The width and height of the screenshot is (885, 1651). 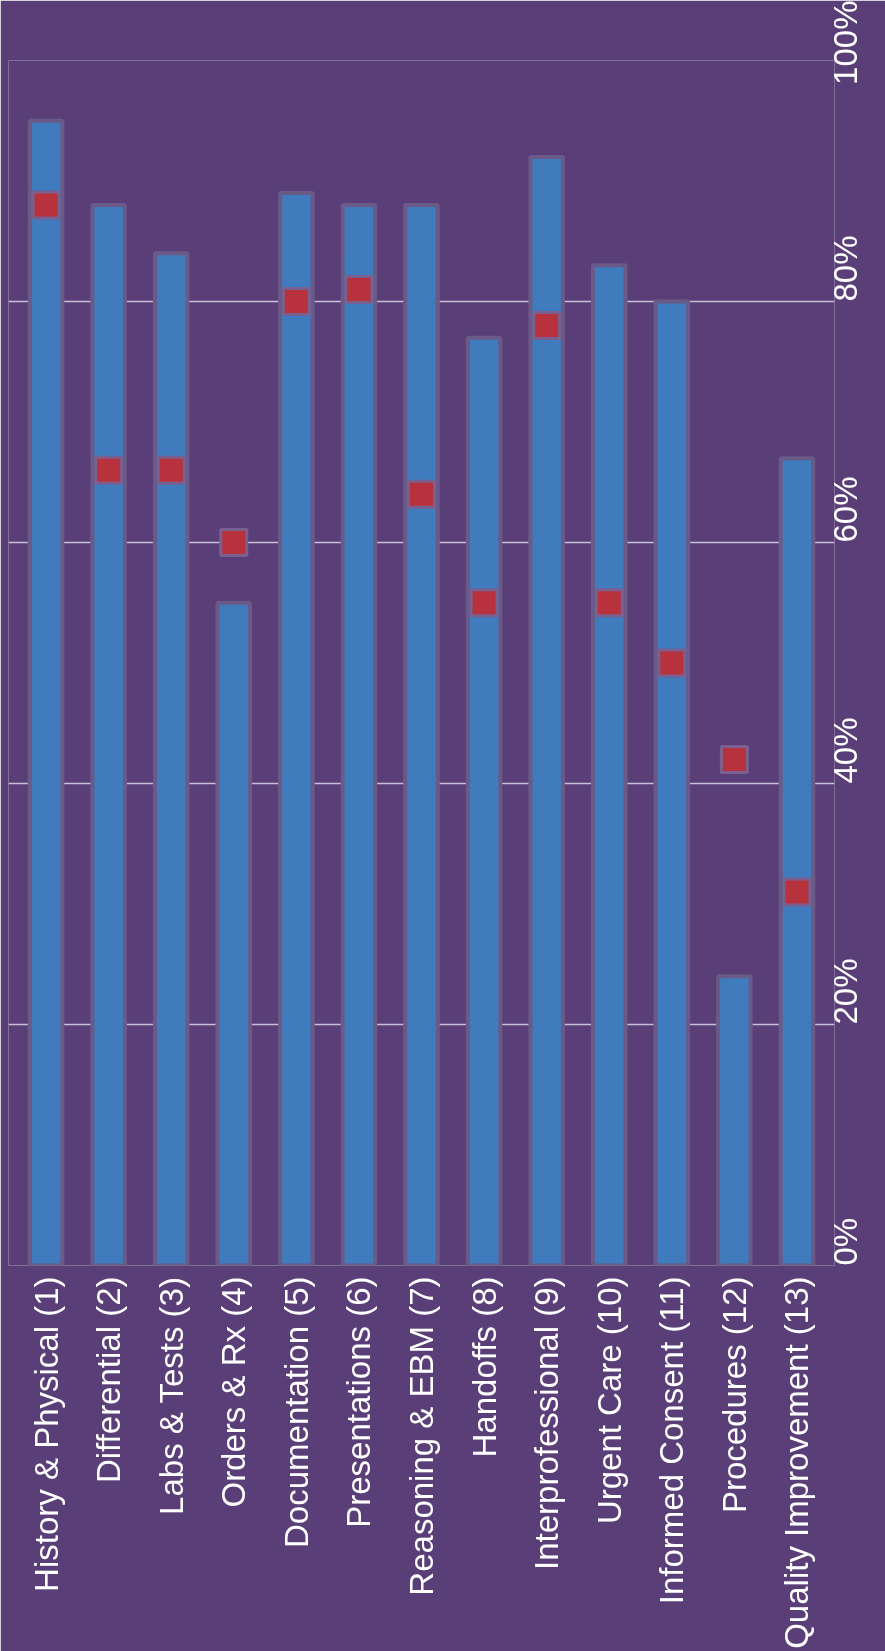 What do you see at coordinates (797, 1462) in the screenshot?
I see `x-tick-label: Quality Improvement (13)` at bounding box center [797, 1462].